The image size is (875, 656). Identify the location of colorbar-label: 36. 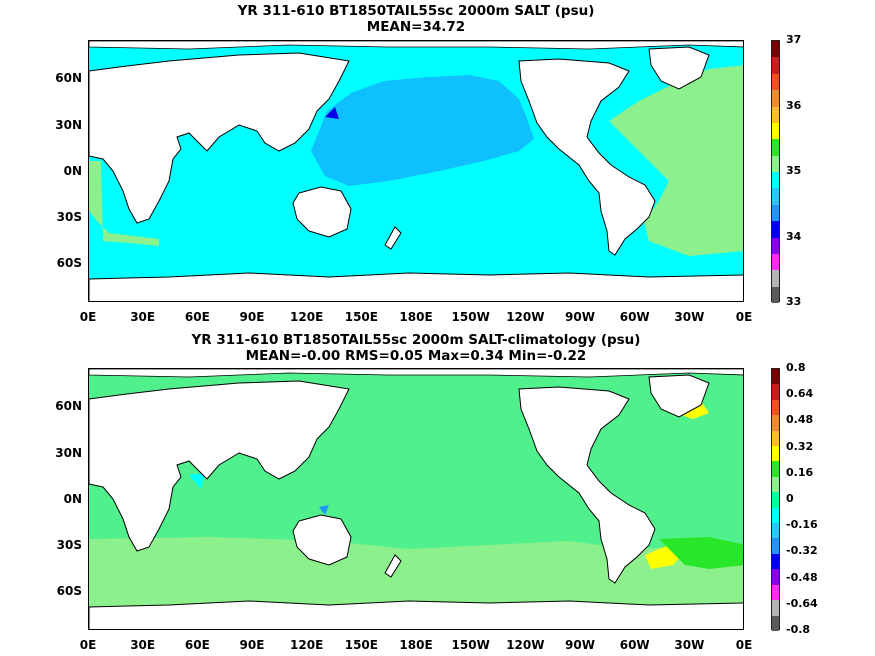
(794, 105).